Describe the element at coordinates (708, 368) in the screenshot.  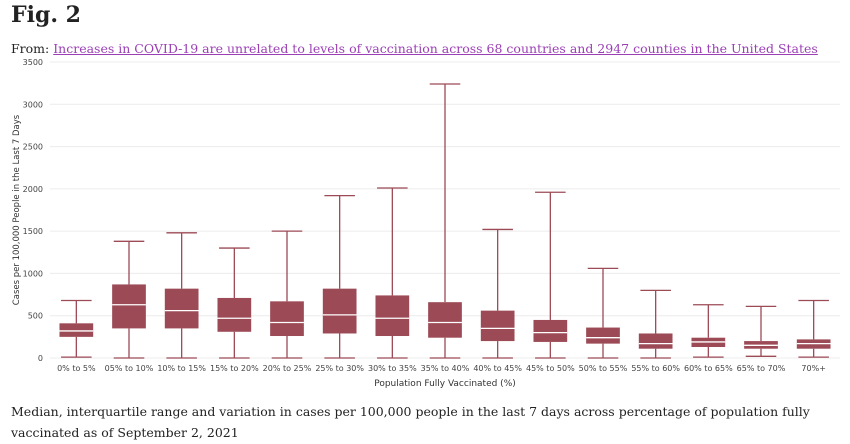
I see `x-tick-label: 60% to 65%` at that location.